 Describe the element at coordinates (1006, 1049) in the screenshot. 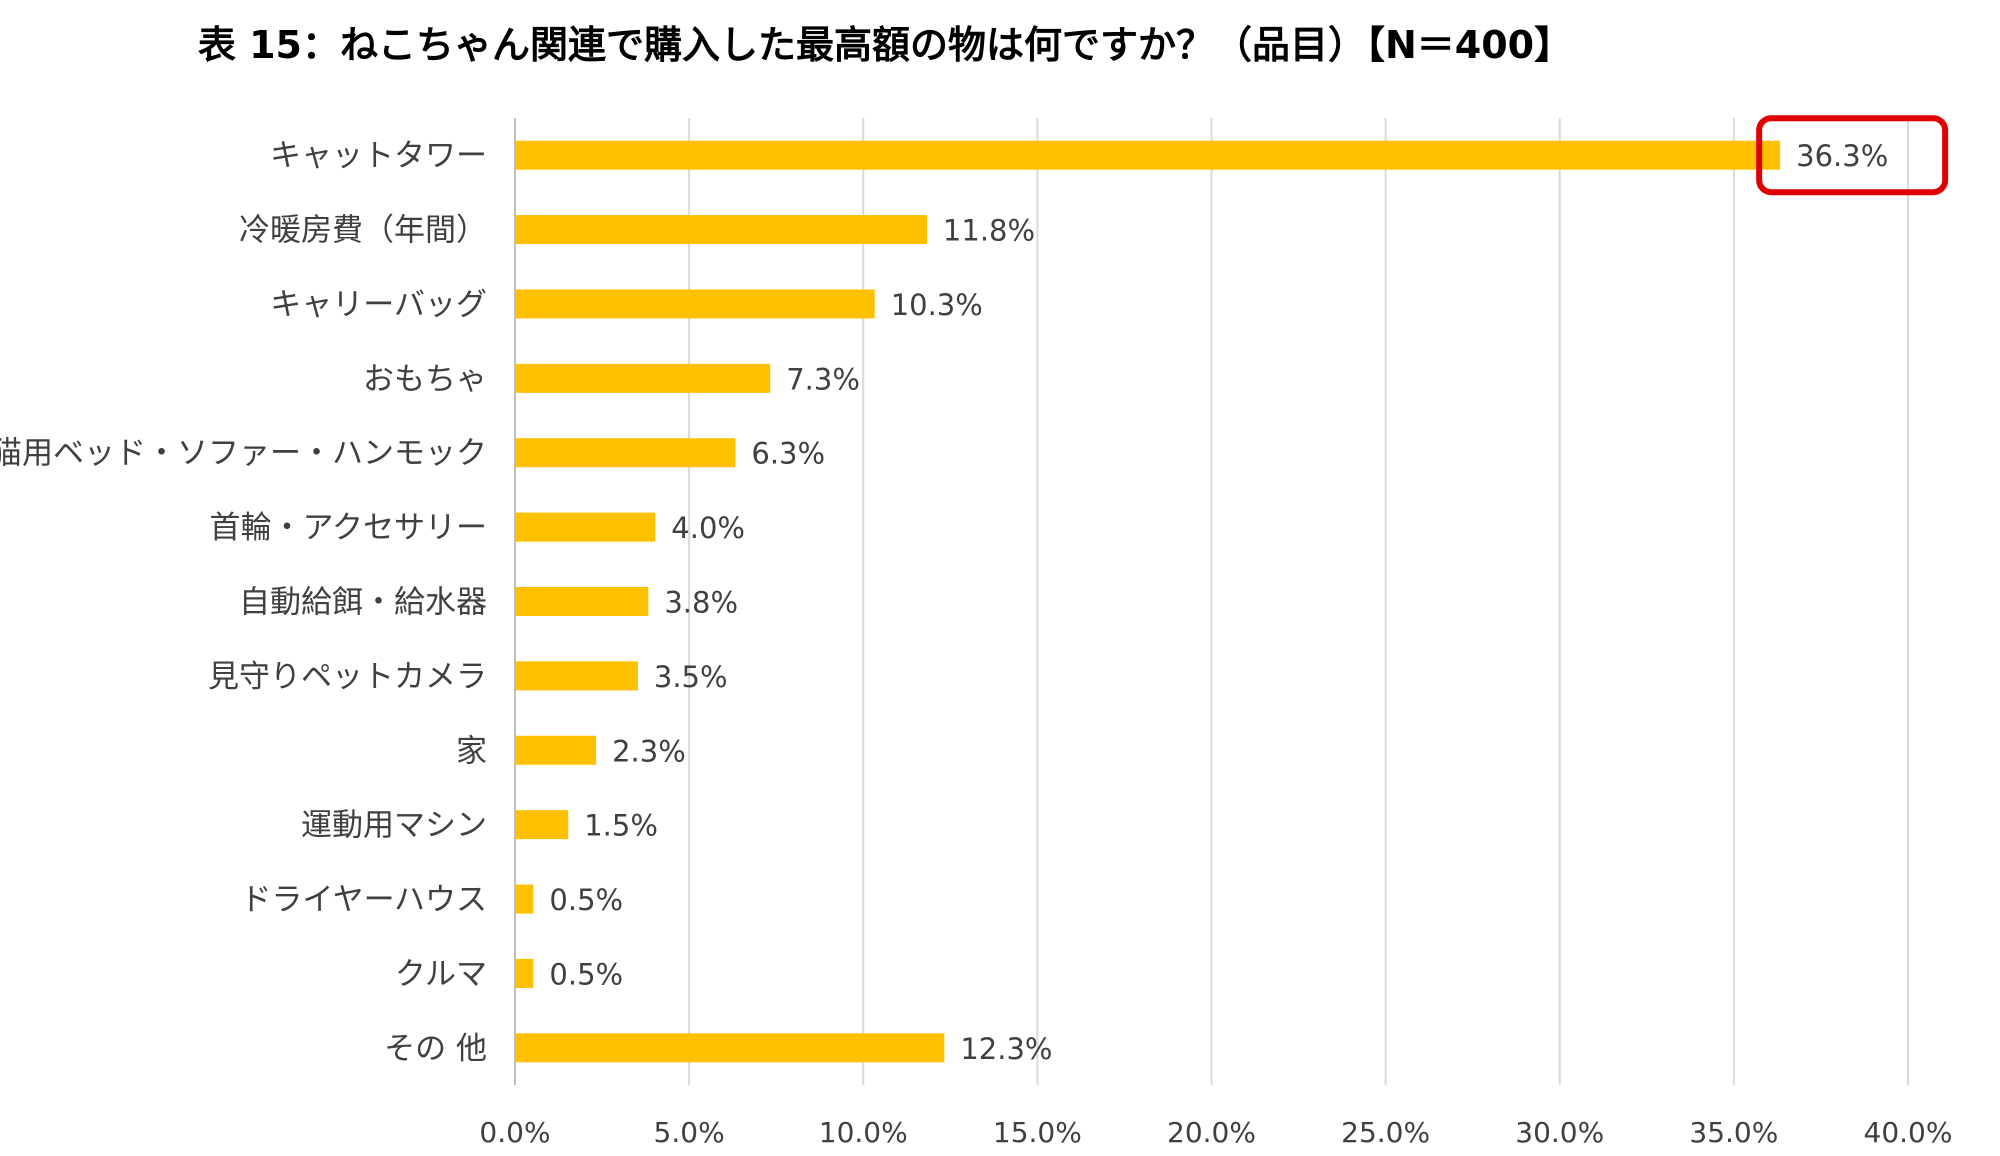

I see `value-label: 12.3%` at that location.